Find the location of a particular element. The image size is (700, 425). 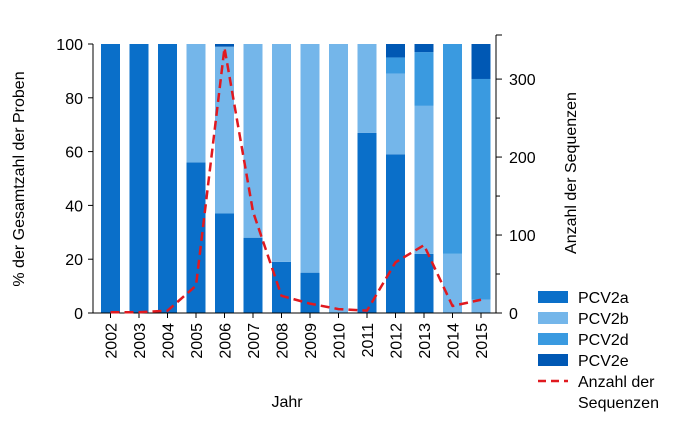

bar-pcv2a-2008 is located at coordinates (281, 287).